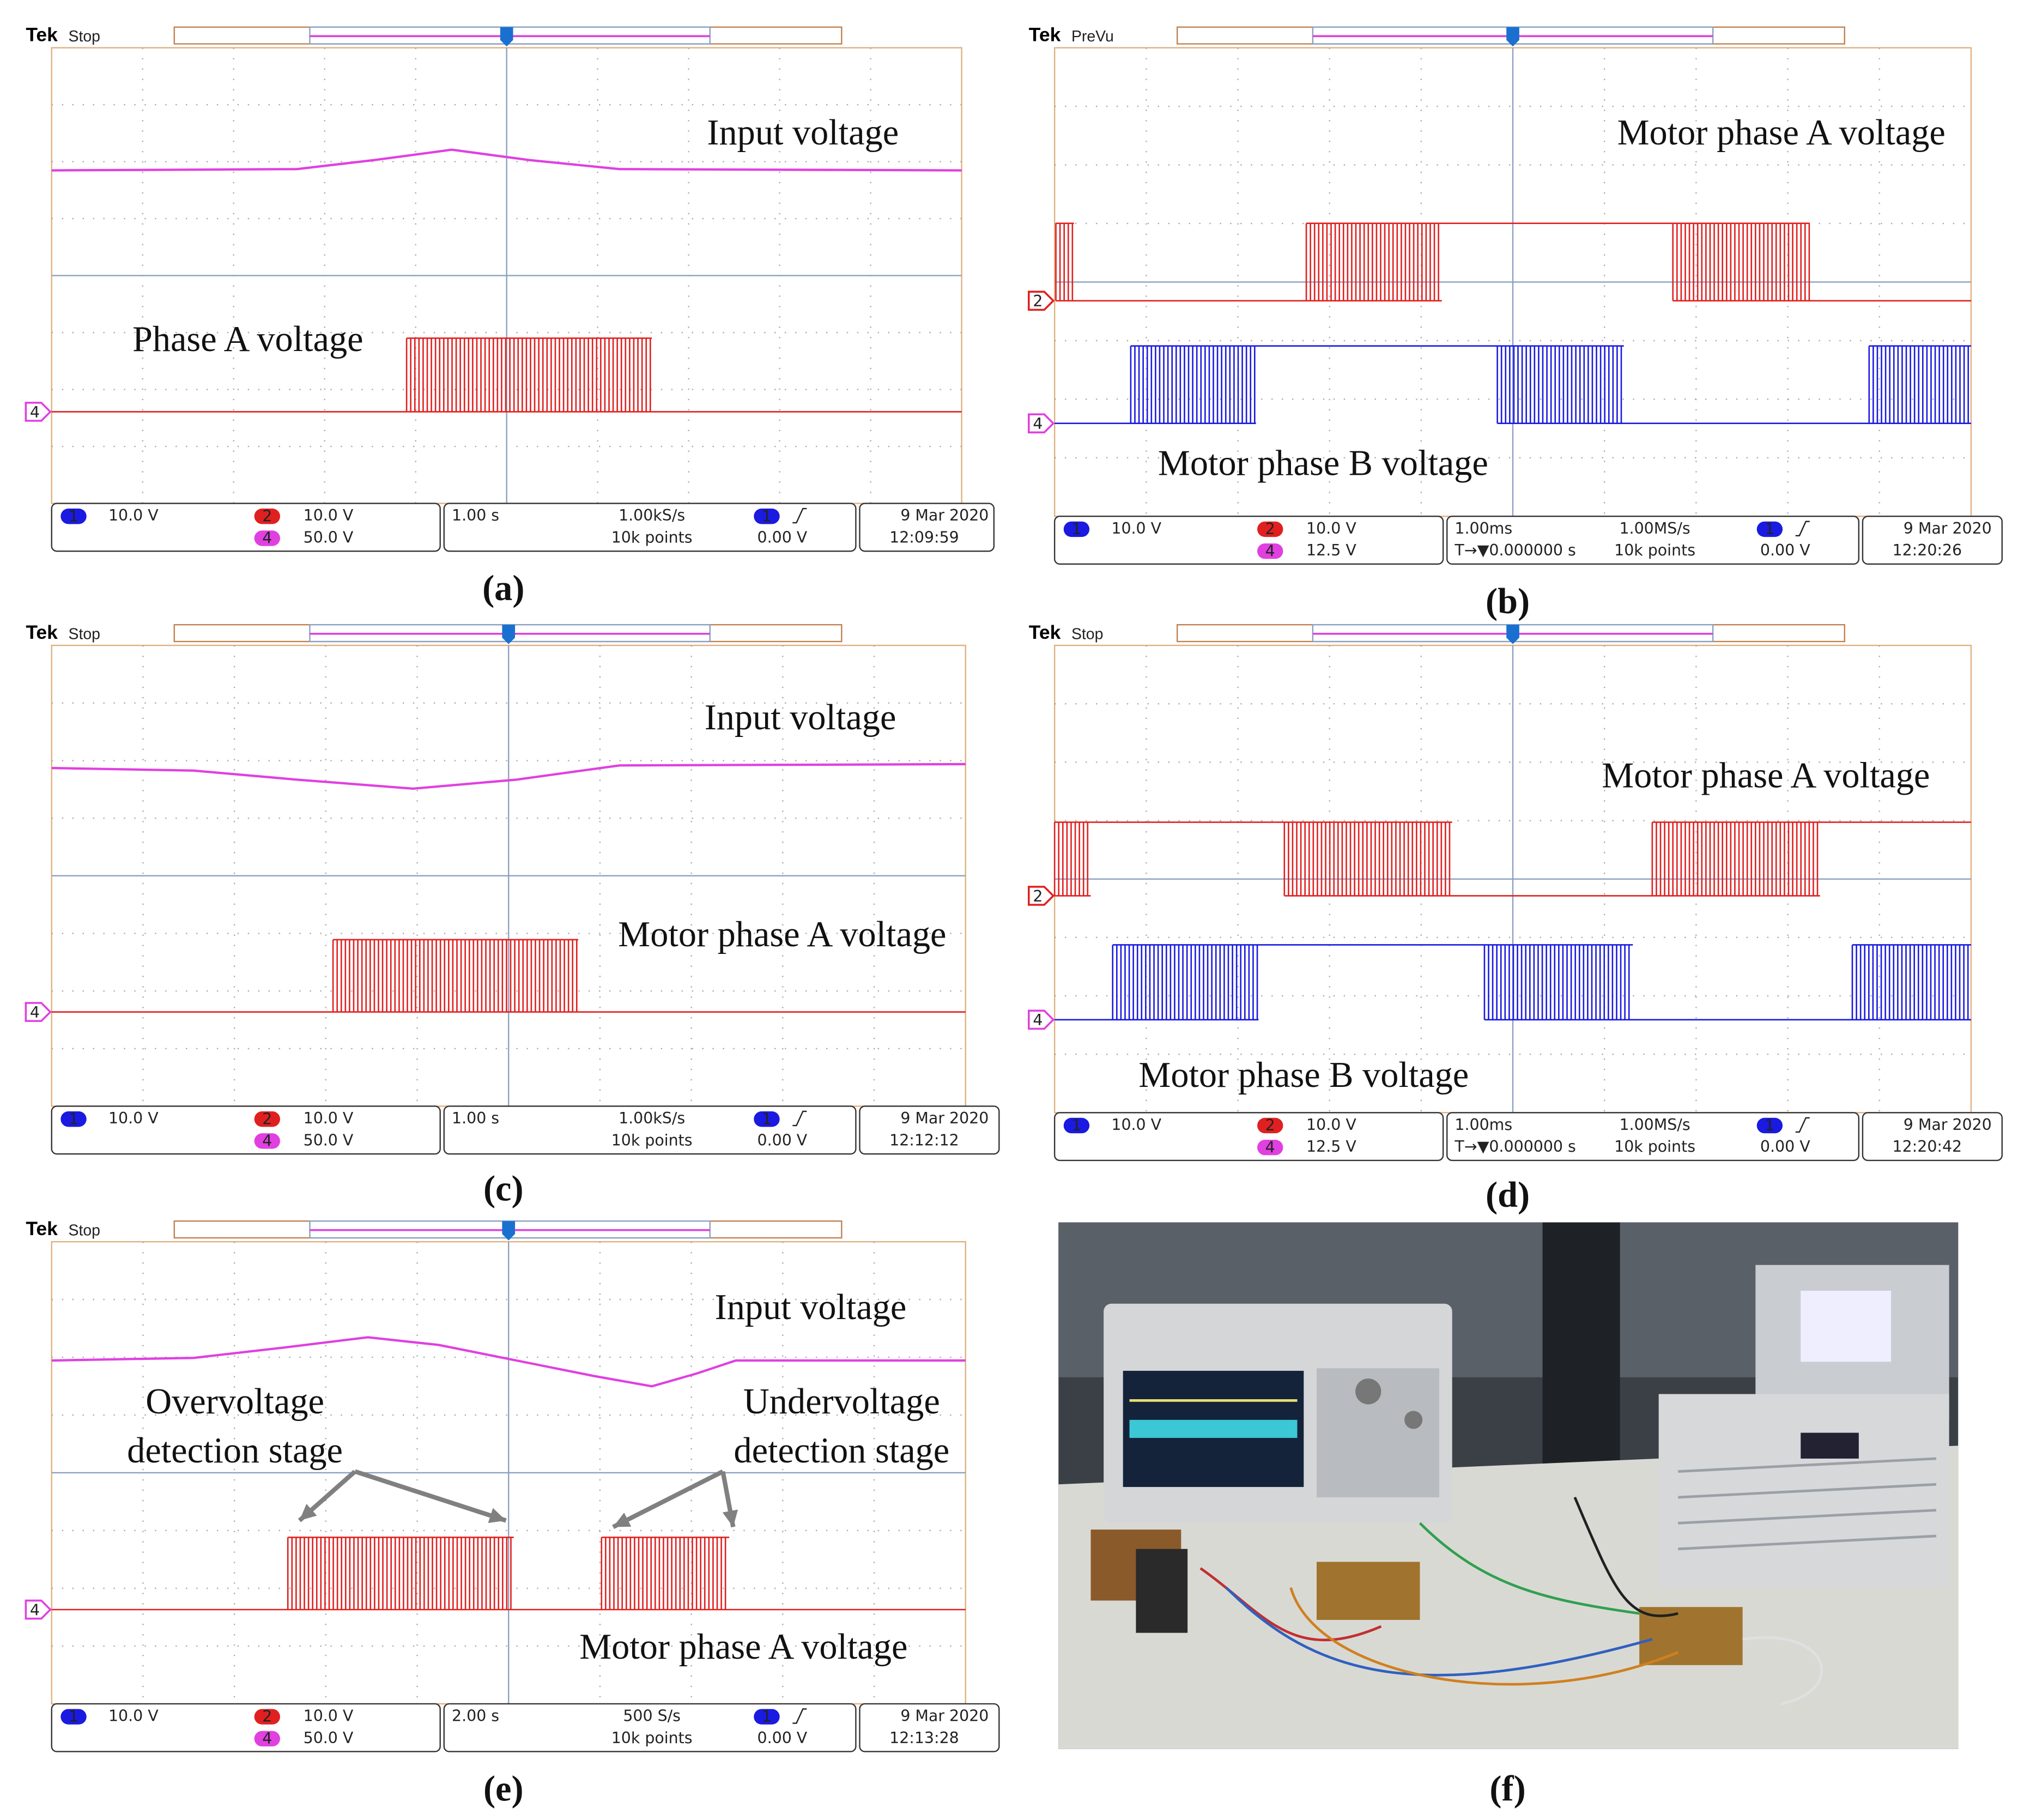 This screenshot has height=1820, width=2024. Describe the element at coordinates (1323, 463) in the screenshot. I see `annotation: Motor phase B voltage` at that location.